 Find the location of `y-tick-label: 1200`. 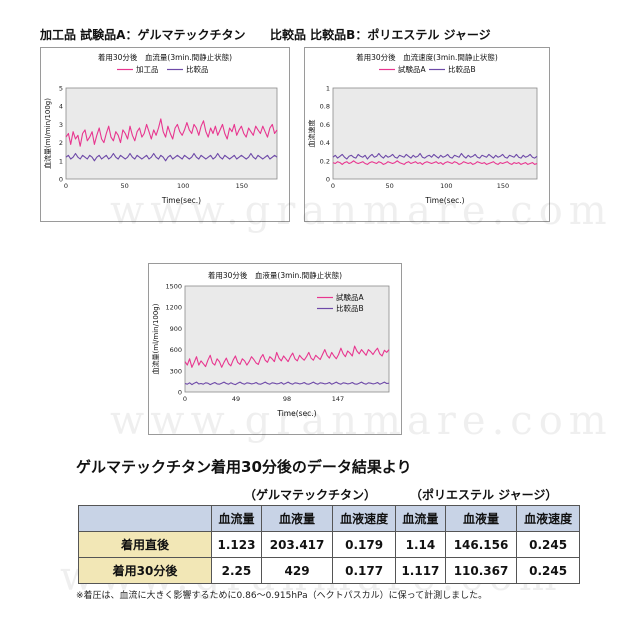

y-tick-label: 1200 is located at coordinates (173, 308).